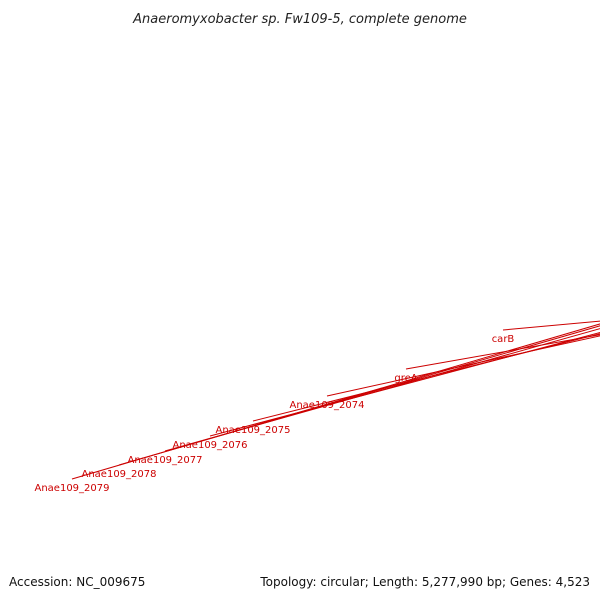  I want to click on gene-label: Anae109_2078, so click(119, 474).